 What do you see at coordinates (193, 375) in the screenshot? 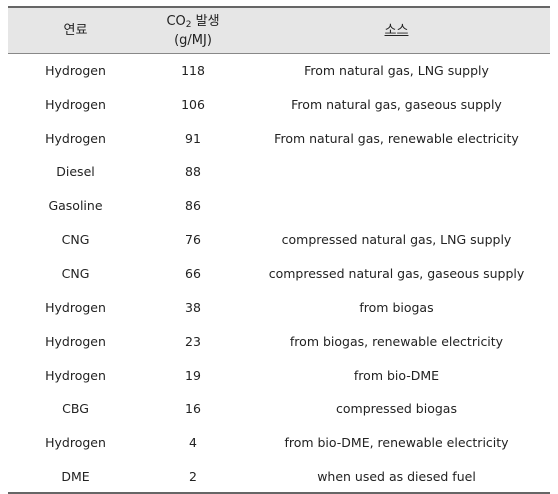
I see `cell-co2: 19` at bounding box center [193, 375].